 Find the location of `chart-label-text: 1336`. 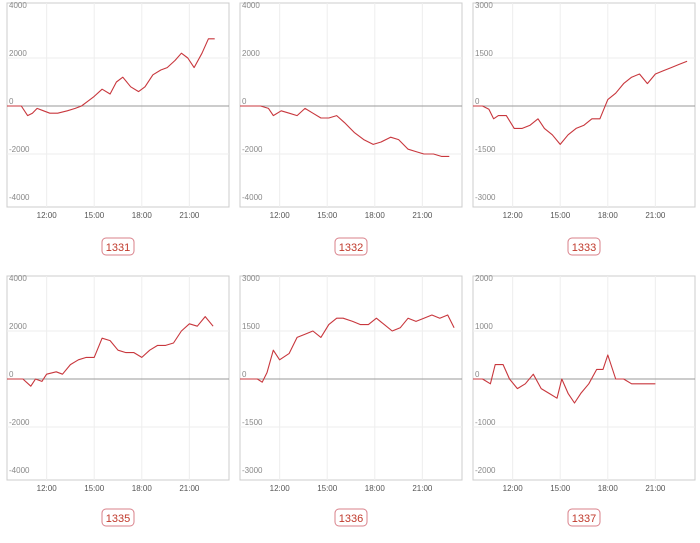

chart-label-text: 1336 is located at coordinates (351, 519).